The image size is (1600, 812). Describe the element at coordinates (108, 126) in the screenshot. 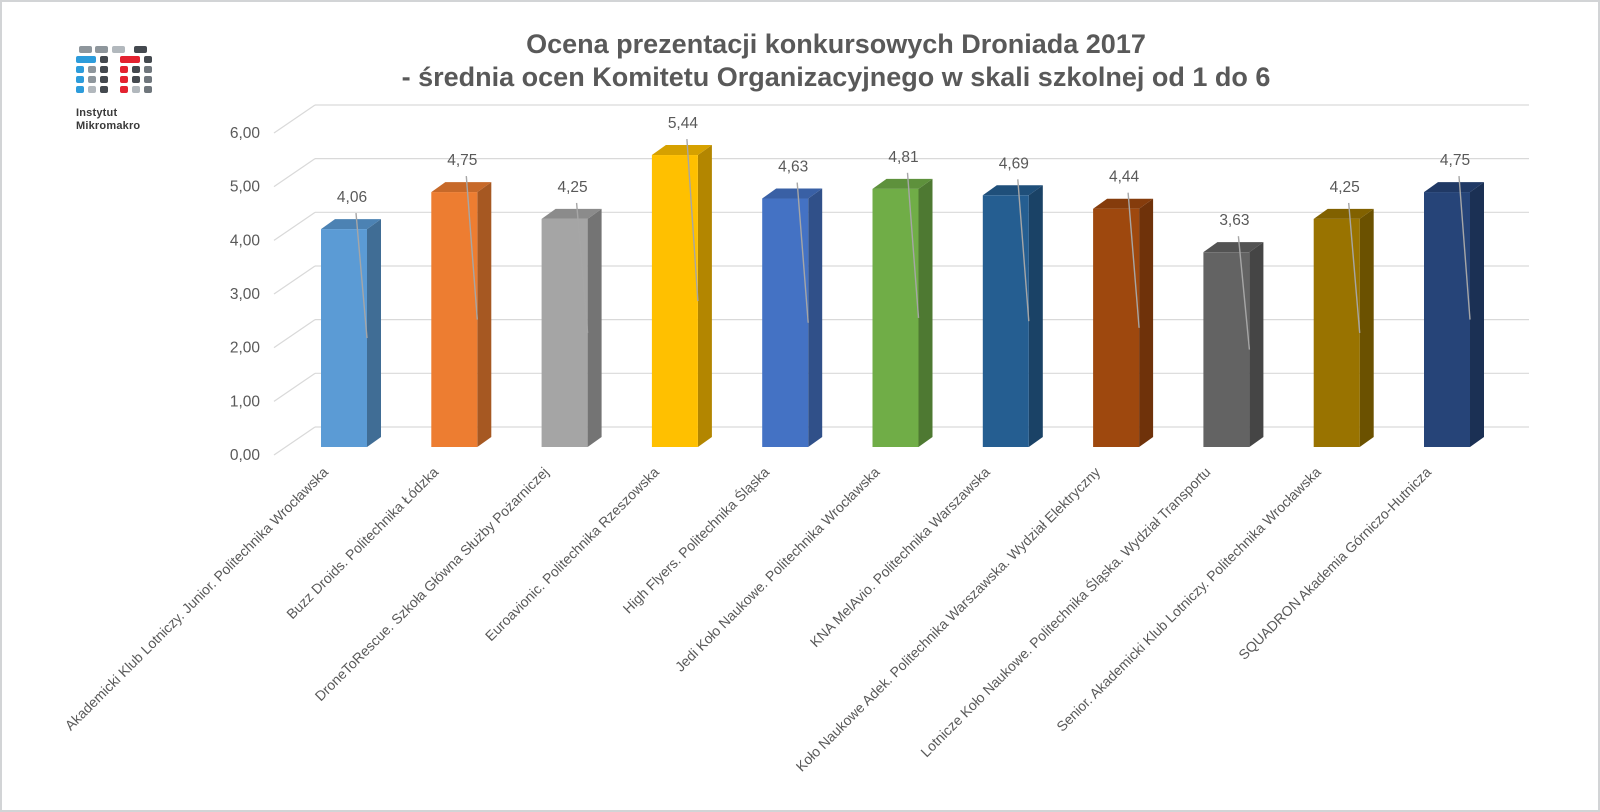

I see `logo-text-line2: Mikromakro` at that location.